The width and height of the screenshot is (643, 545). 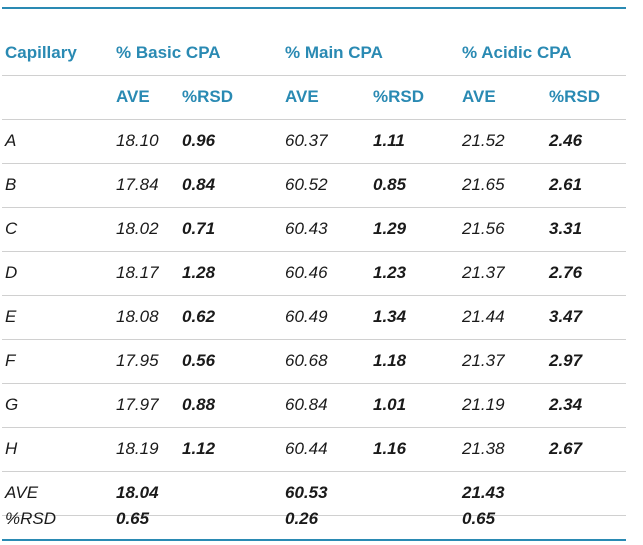 What do you see at coordinates (302, 518) in the screenshot?
I see `summary-rsd-main: 0.26` at bounding box center [302, 518].